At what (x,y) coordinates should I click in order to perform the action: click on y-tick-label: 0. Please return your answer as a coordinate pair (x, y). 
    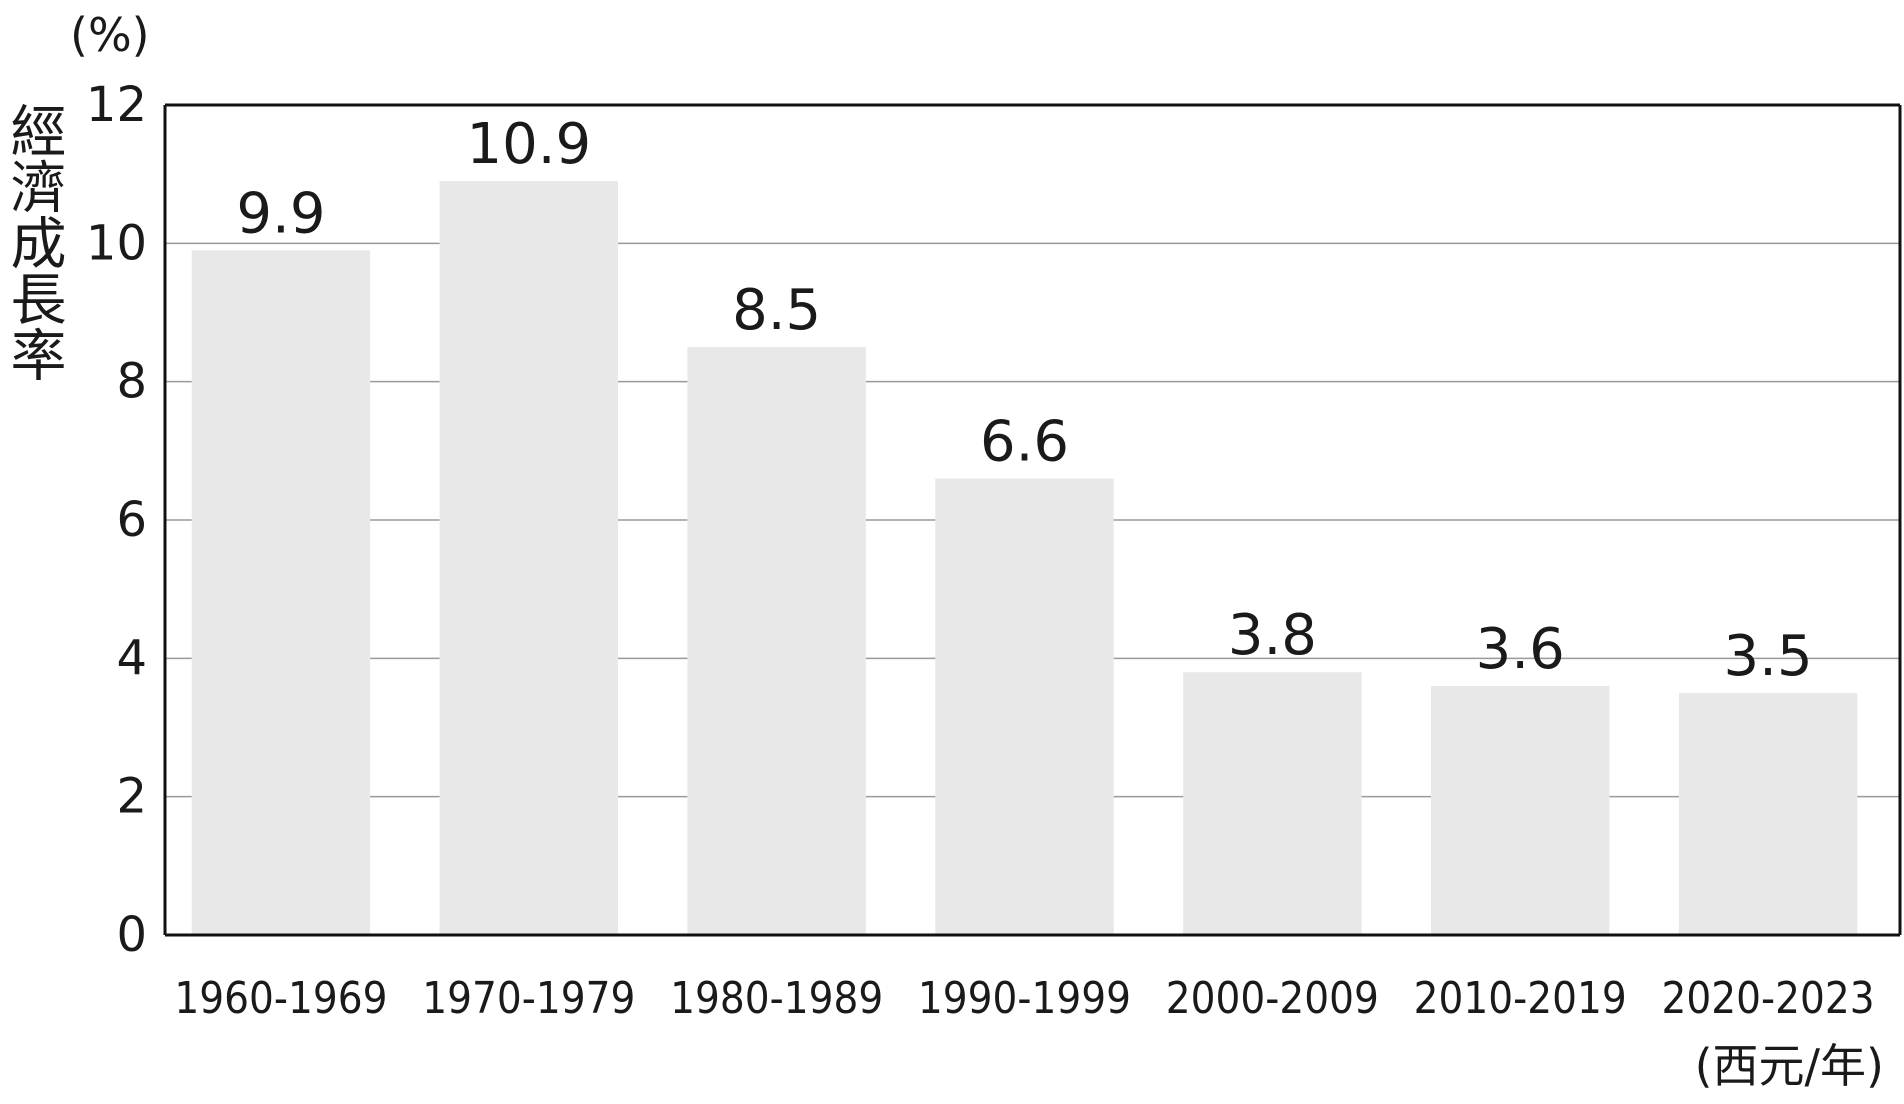
    Looking at the image, I should click on (131, 935).